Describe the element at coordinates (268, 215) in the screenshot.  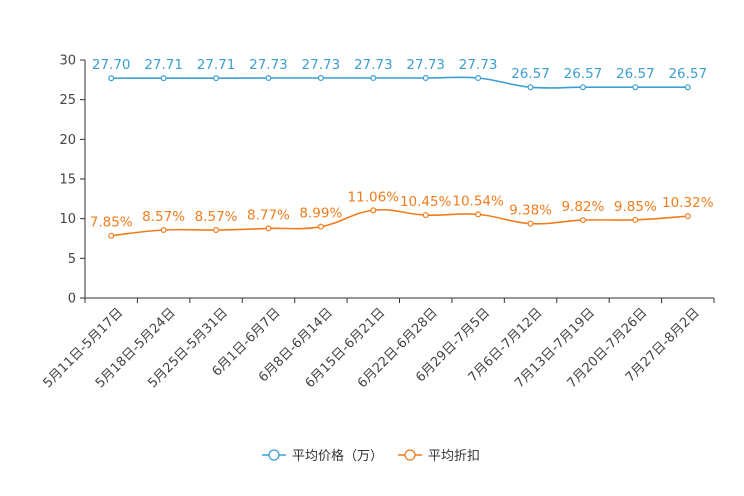
I see `data-label: 8.77%` at that location.